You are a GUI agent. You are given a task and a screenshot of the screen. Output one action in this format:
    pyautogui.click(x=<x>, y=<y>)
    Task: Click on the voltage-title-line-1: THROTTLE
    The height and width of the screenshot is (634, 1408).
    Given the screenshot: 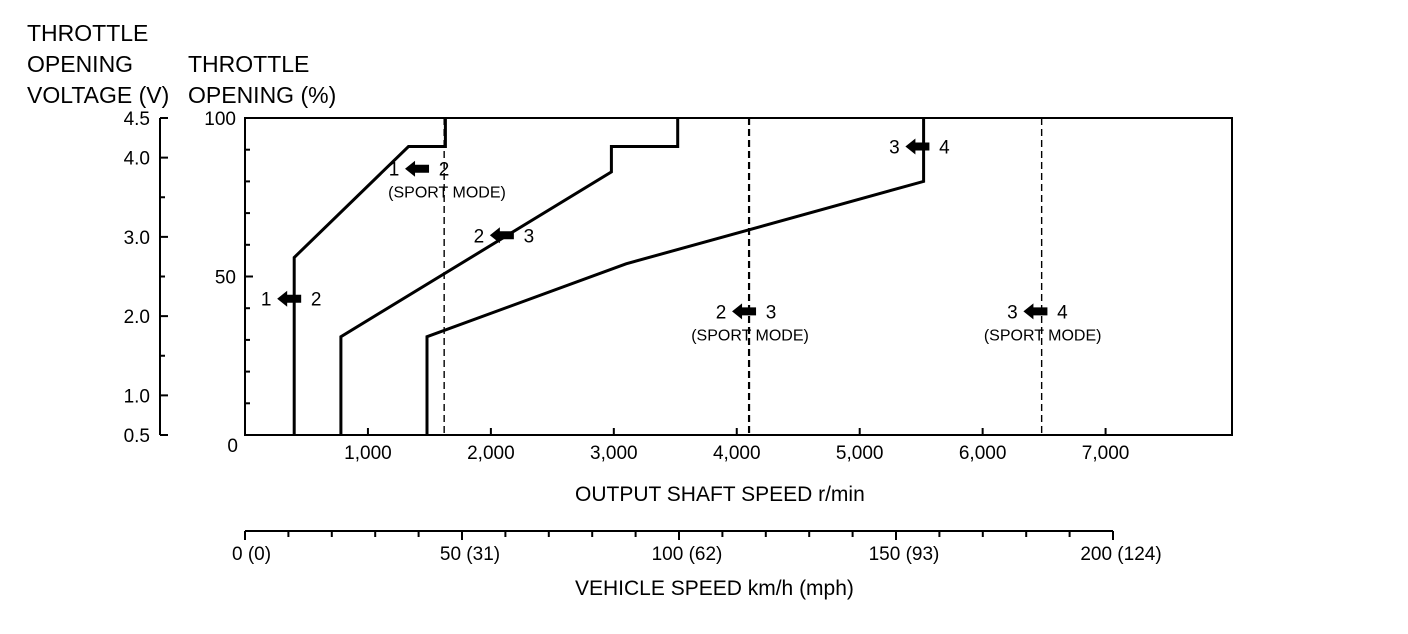 What is the action you would take?
    pyautogui.click(x=88, y=33)
    